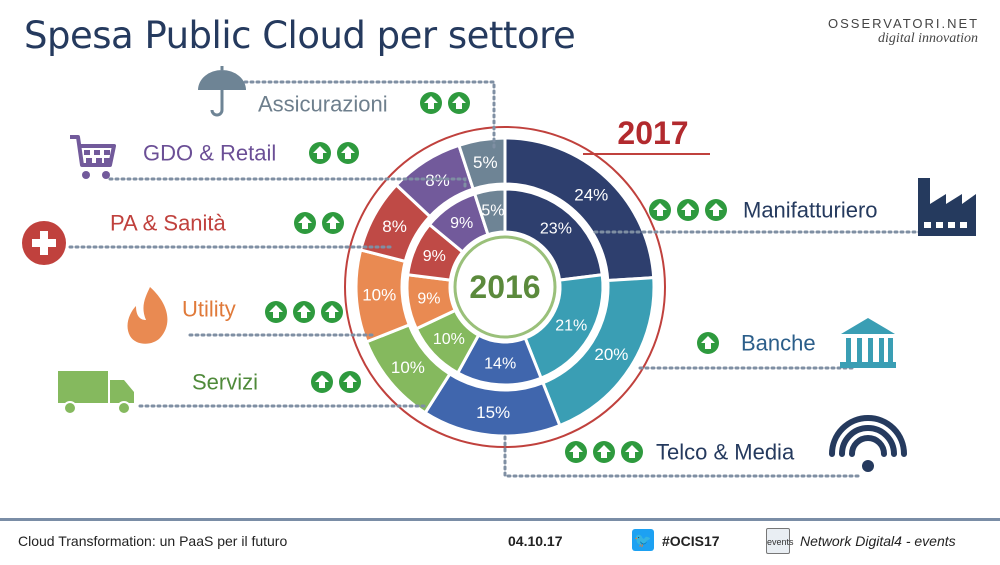 The width and height of the screenshot is (1000, 565). I want to click on center-circle, so click(505, 287).